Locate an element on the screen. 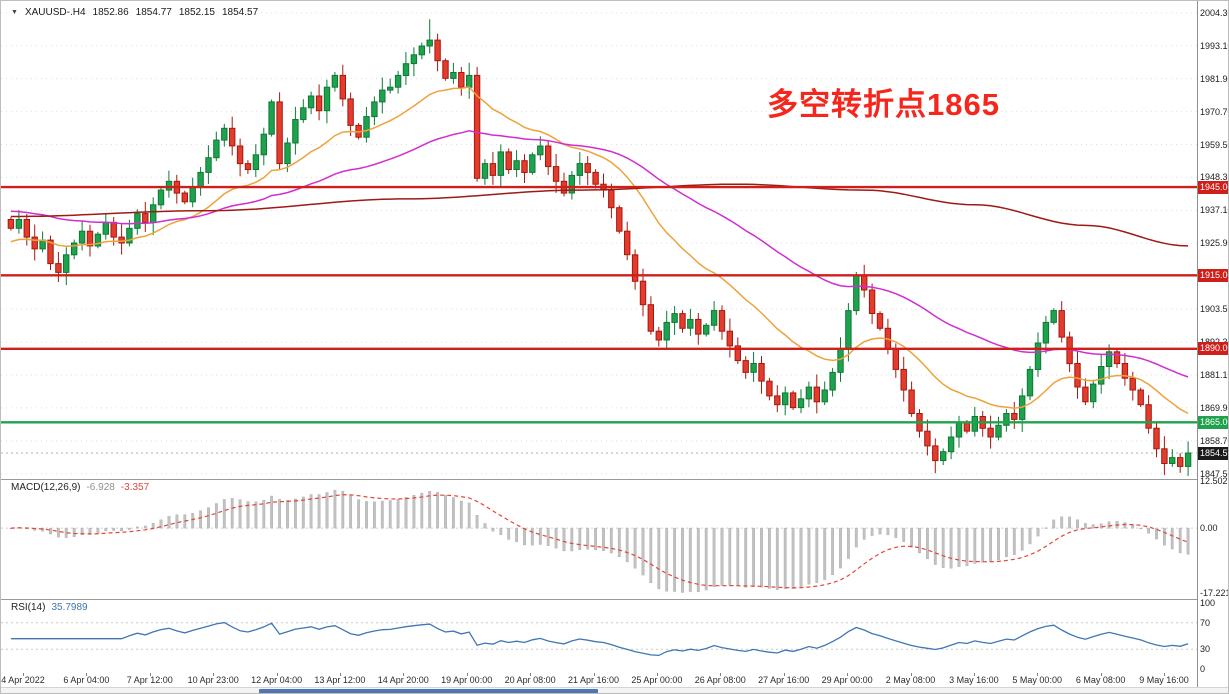  price-tick: 2004.30 is located at coordinates (1214, 12).